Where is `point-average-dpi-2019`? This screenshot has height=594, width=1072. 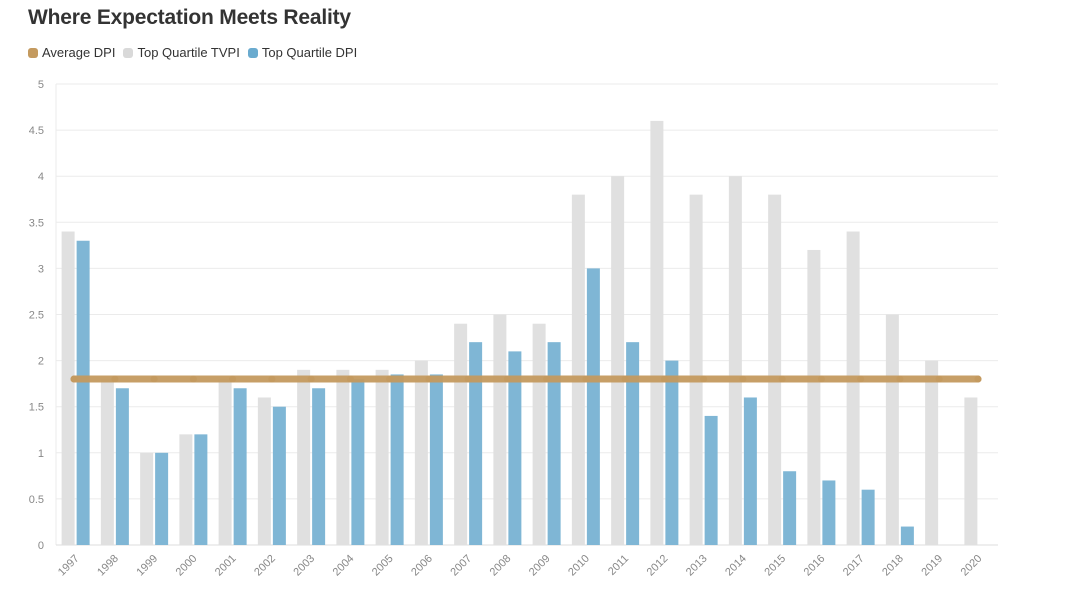 point-average-dpi-2019 is located at coordinates (939, 379).